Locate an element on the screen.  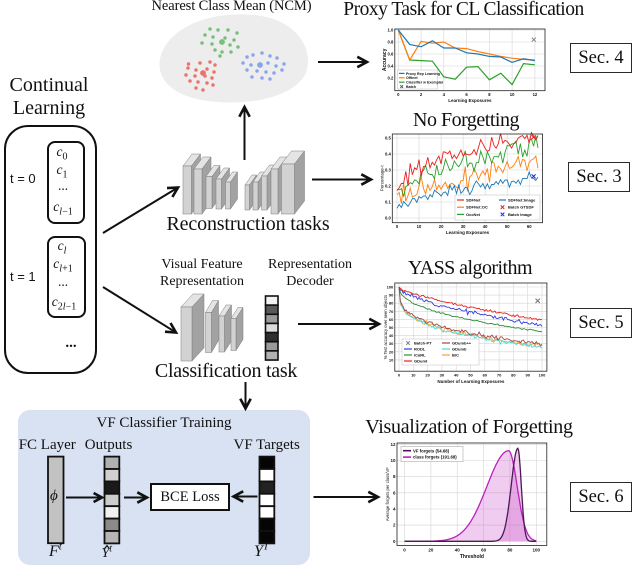
svg-text: 0.3 is located at coordinates (388, 170).